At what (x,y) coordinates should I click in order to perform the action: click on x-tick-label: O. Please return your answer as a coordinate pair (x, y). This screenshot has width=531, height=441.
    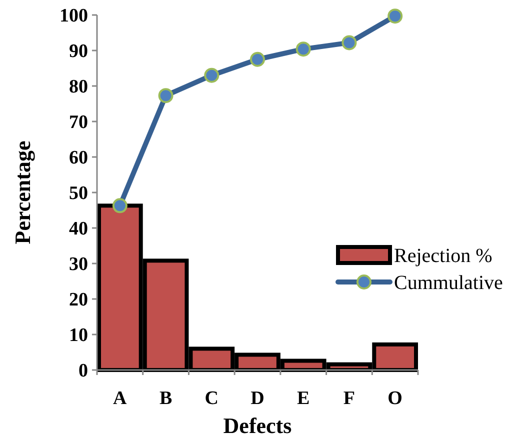
    Looking at the image, I should click on (395, 398).